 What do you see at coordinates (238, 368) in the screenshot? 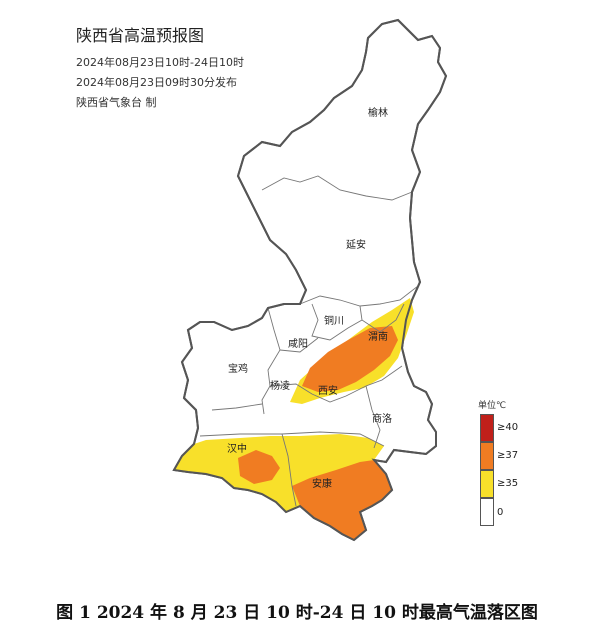
I see `city-label-baoji: 宝鸡` at bounding box center [238, 368].